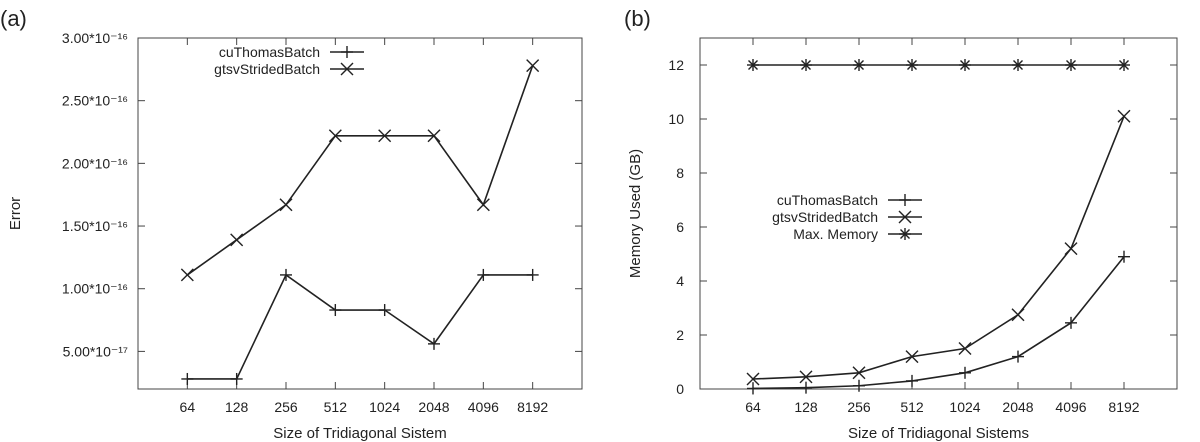 The width and height of the screenshot is (1200, 442). What do you see at coordinates (95, 163) in the screenshot?
I see `y-tick-label: 2.00*10⁻¹⁶` at bounding box center [95, 163].